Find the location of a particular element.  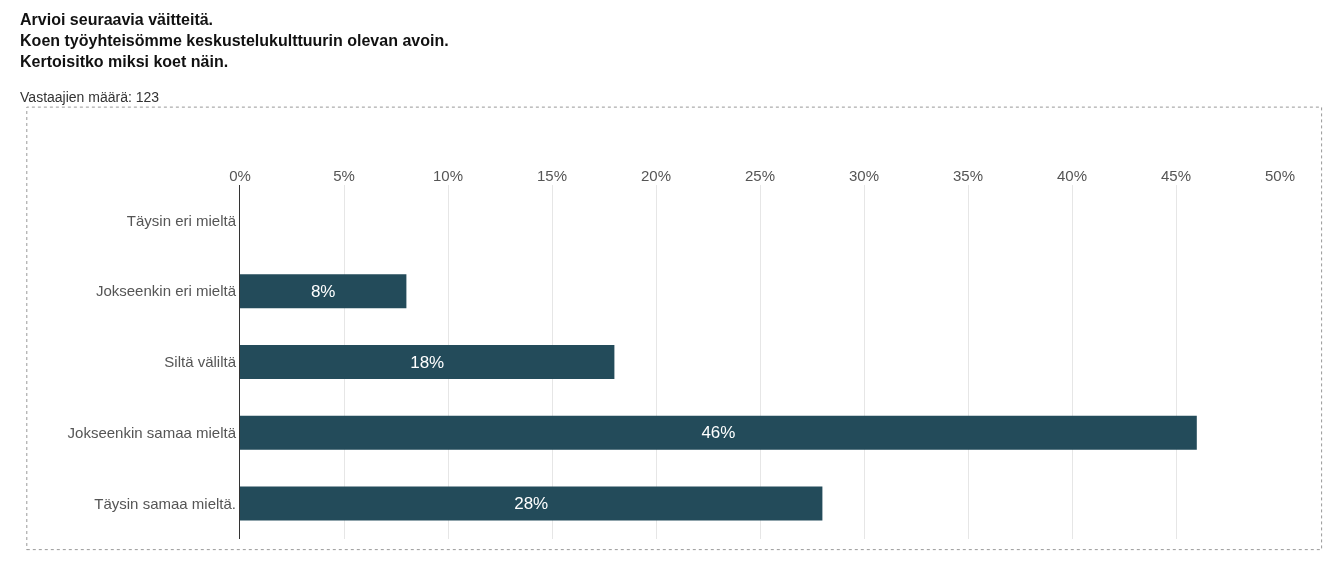

x-tick-label: 40% is located at coordinates (1072, 175).